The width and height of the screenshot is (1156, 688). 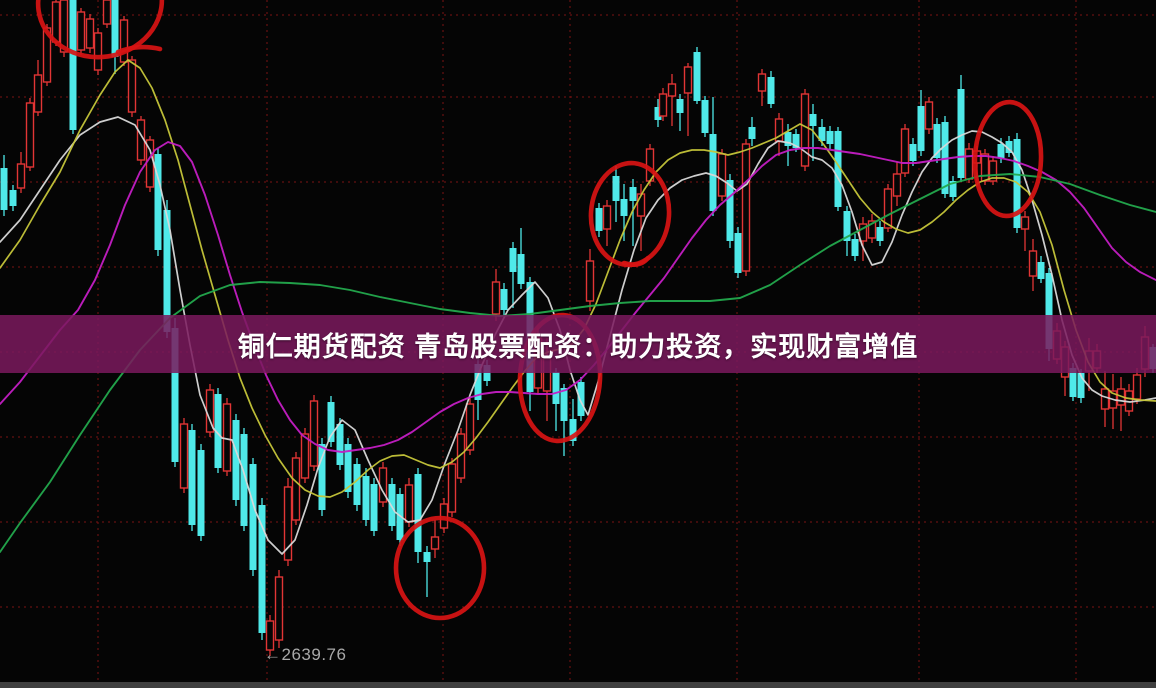 What do you see at coordinates (305, 654) in the screenshot?
I see `low-price-label: ←2639.76` at bounding box center [305, 654].